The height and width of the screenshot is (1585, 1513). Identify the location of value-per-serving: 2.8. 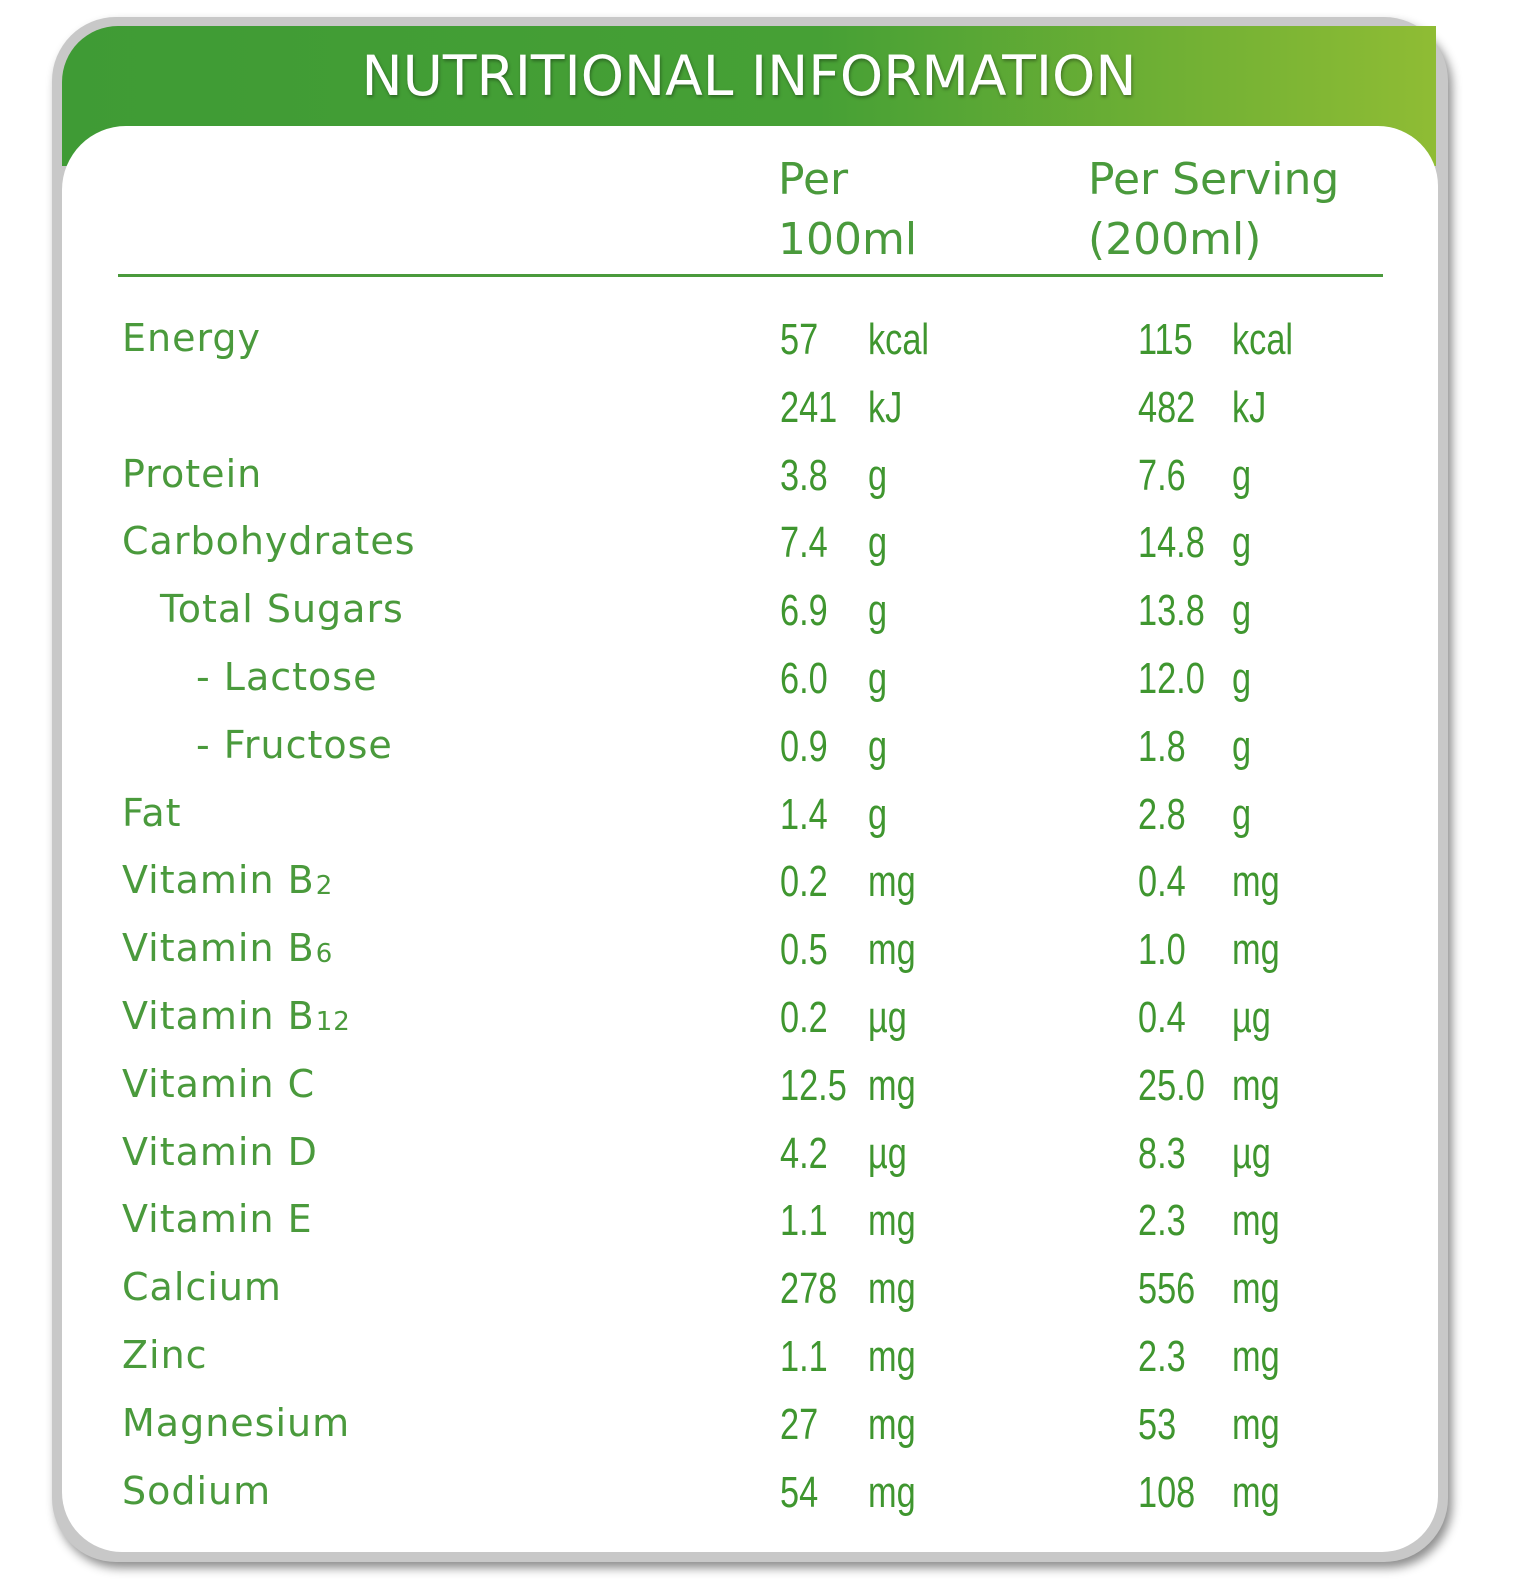
(1162, 814).